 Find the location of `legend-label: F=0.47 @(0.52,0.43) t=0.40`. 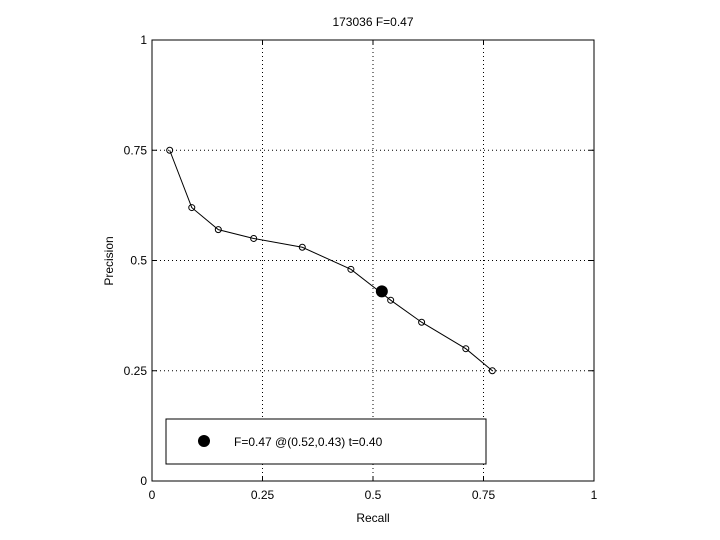

legend-label: F=0.47 @(0.52,0.43) t=0.40 is located at coordinates (308, 442).